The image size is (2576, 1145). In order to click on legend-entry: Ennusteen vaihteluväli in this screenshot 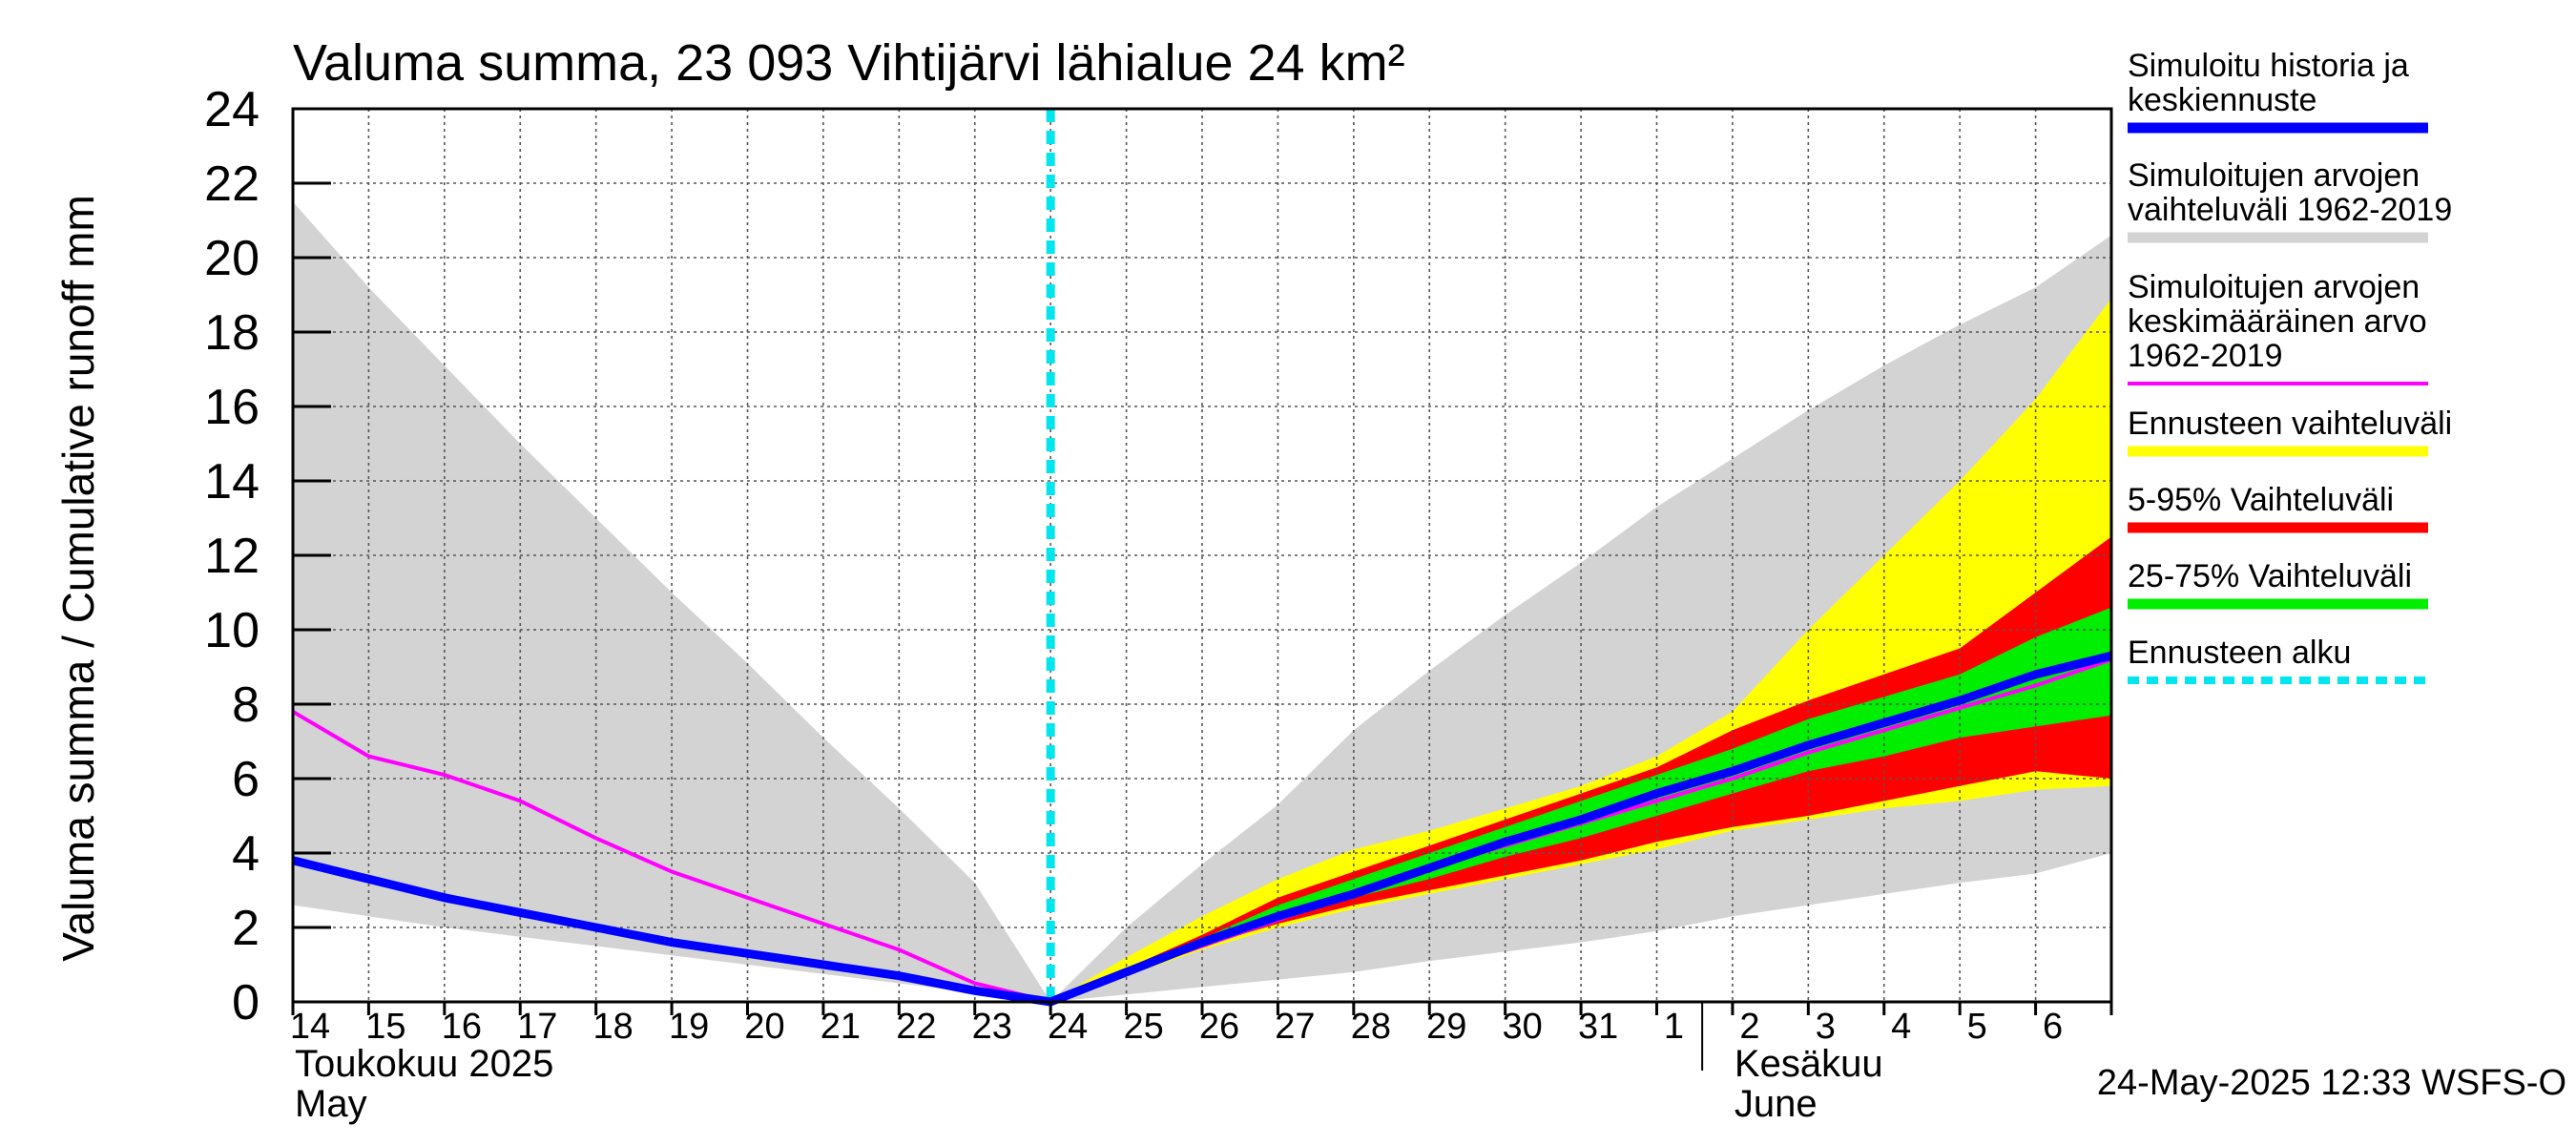, I will do `click(2290, 431)`.